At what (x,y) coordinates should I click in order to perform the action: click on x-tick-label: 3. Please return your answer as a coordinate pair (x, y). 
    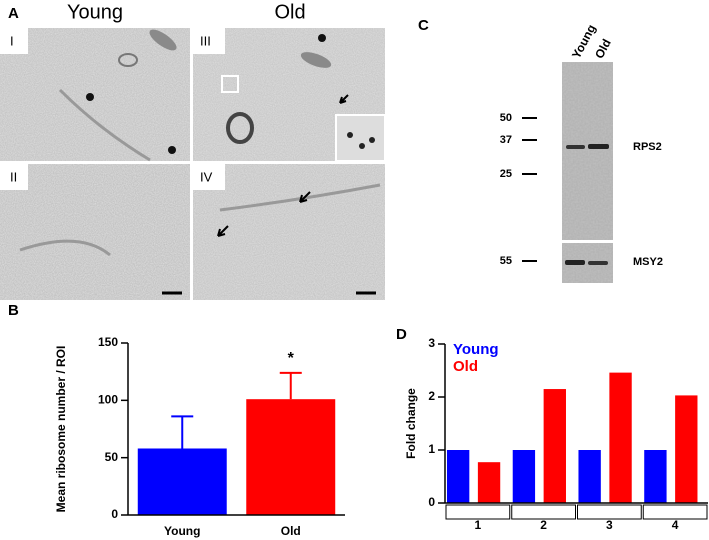
    Looking at the image, I should click on (609, 525).